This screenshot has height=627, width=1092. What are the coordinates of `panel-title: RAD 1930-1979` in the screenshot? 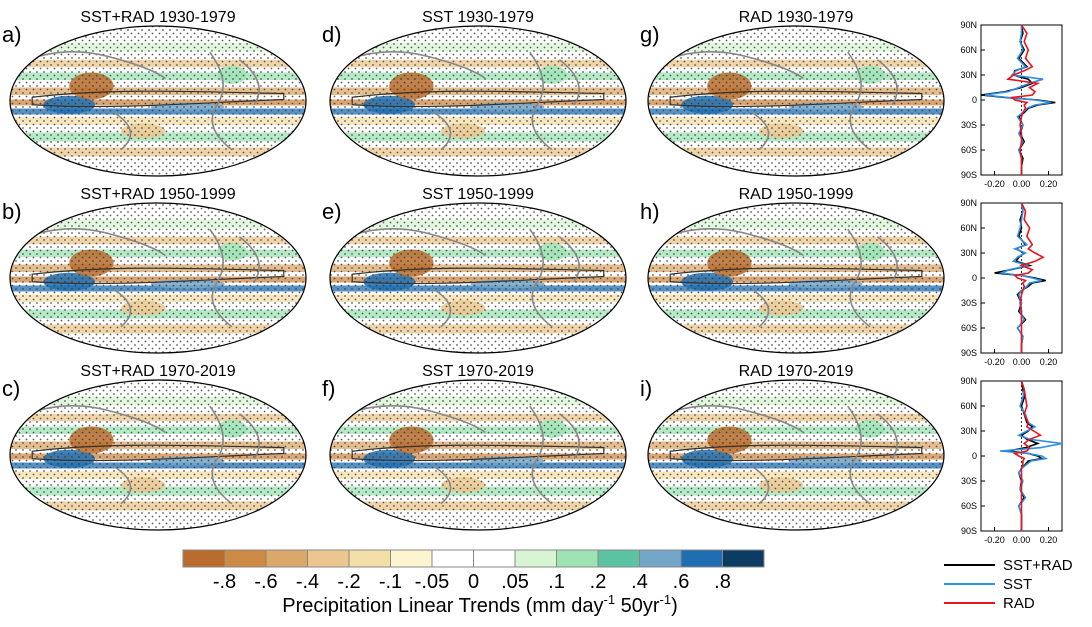 It's located at (796, 17).